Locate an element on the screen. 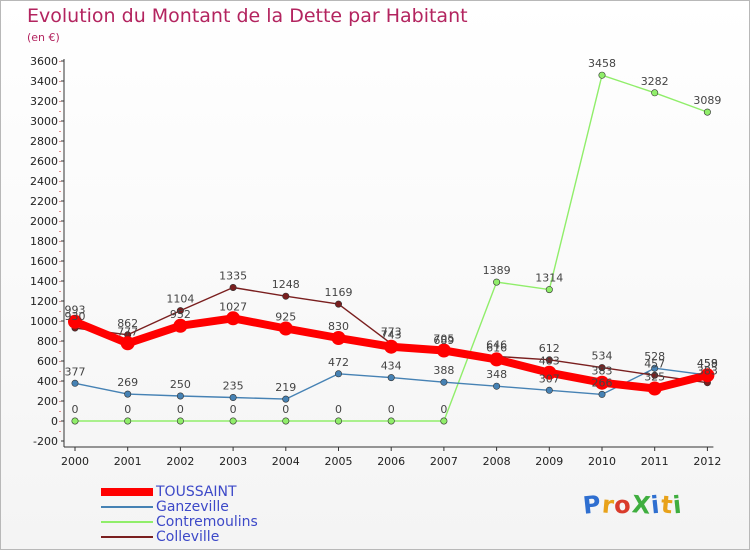 This screenshot has height=550, width=750. data-label: 383 is located at coordinates (707, 371).